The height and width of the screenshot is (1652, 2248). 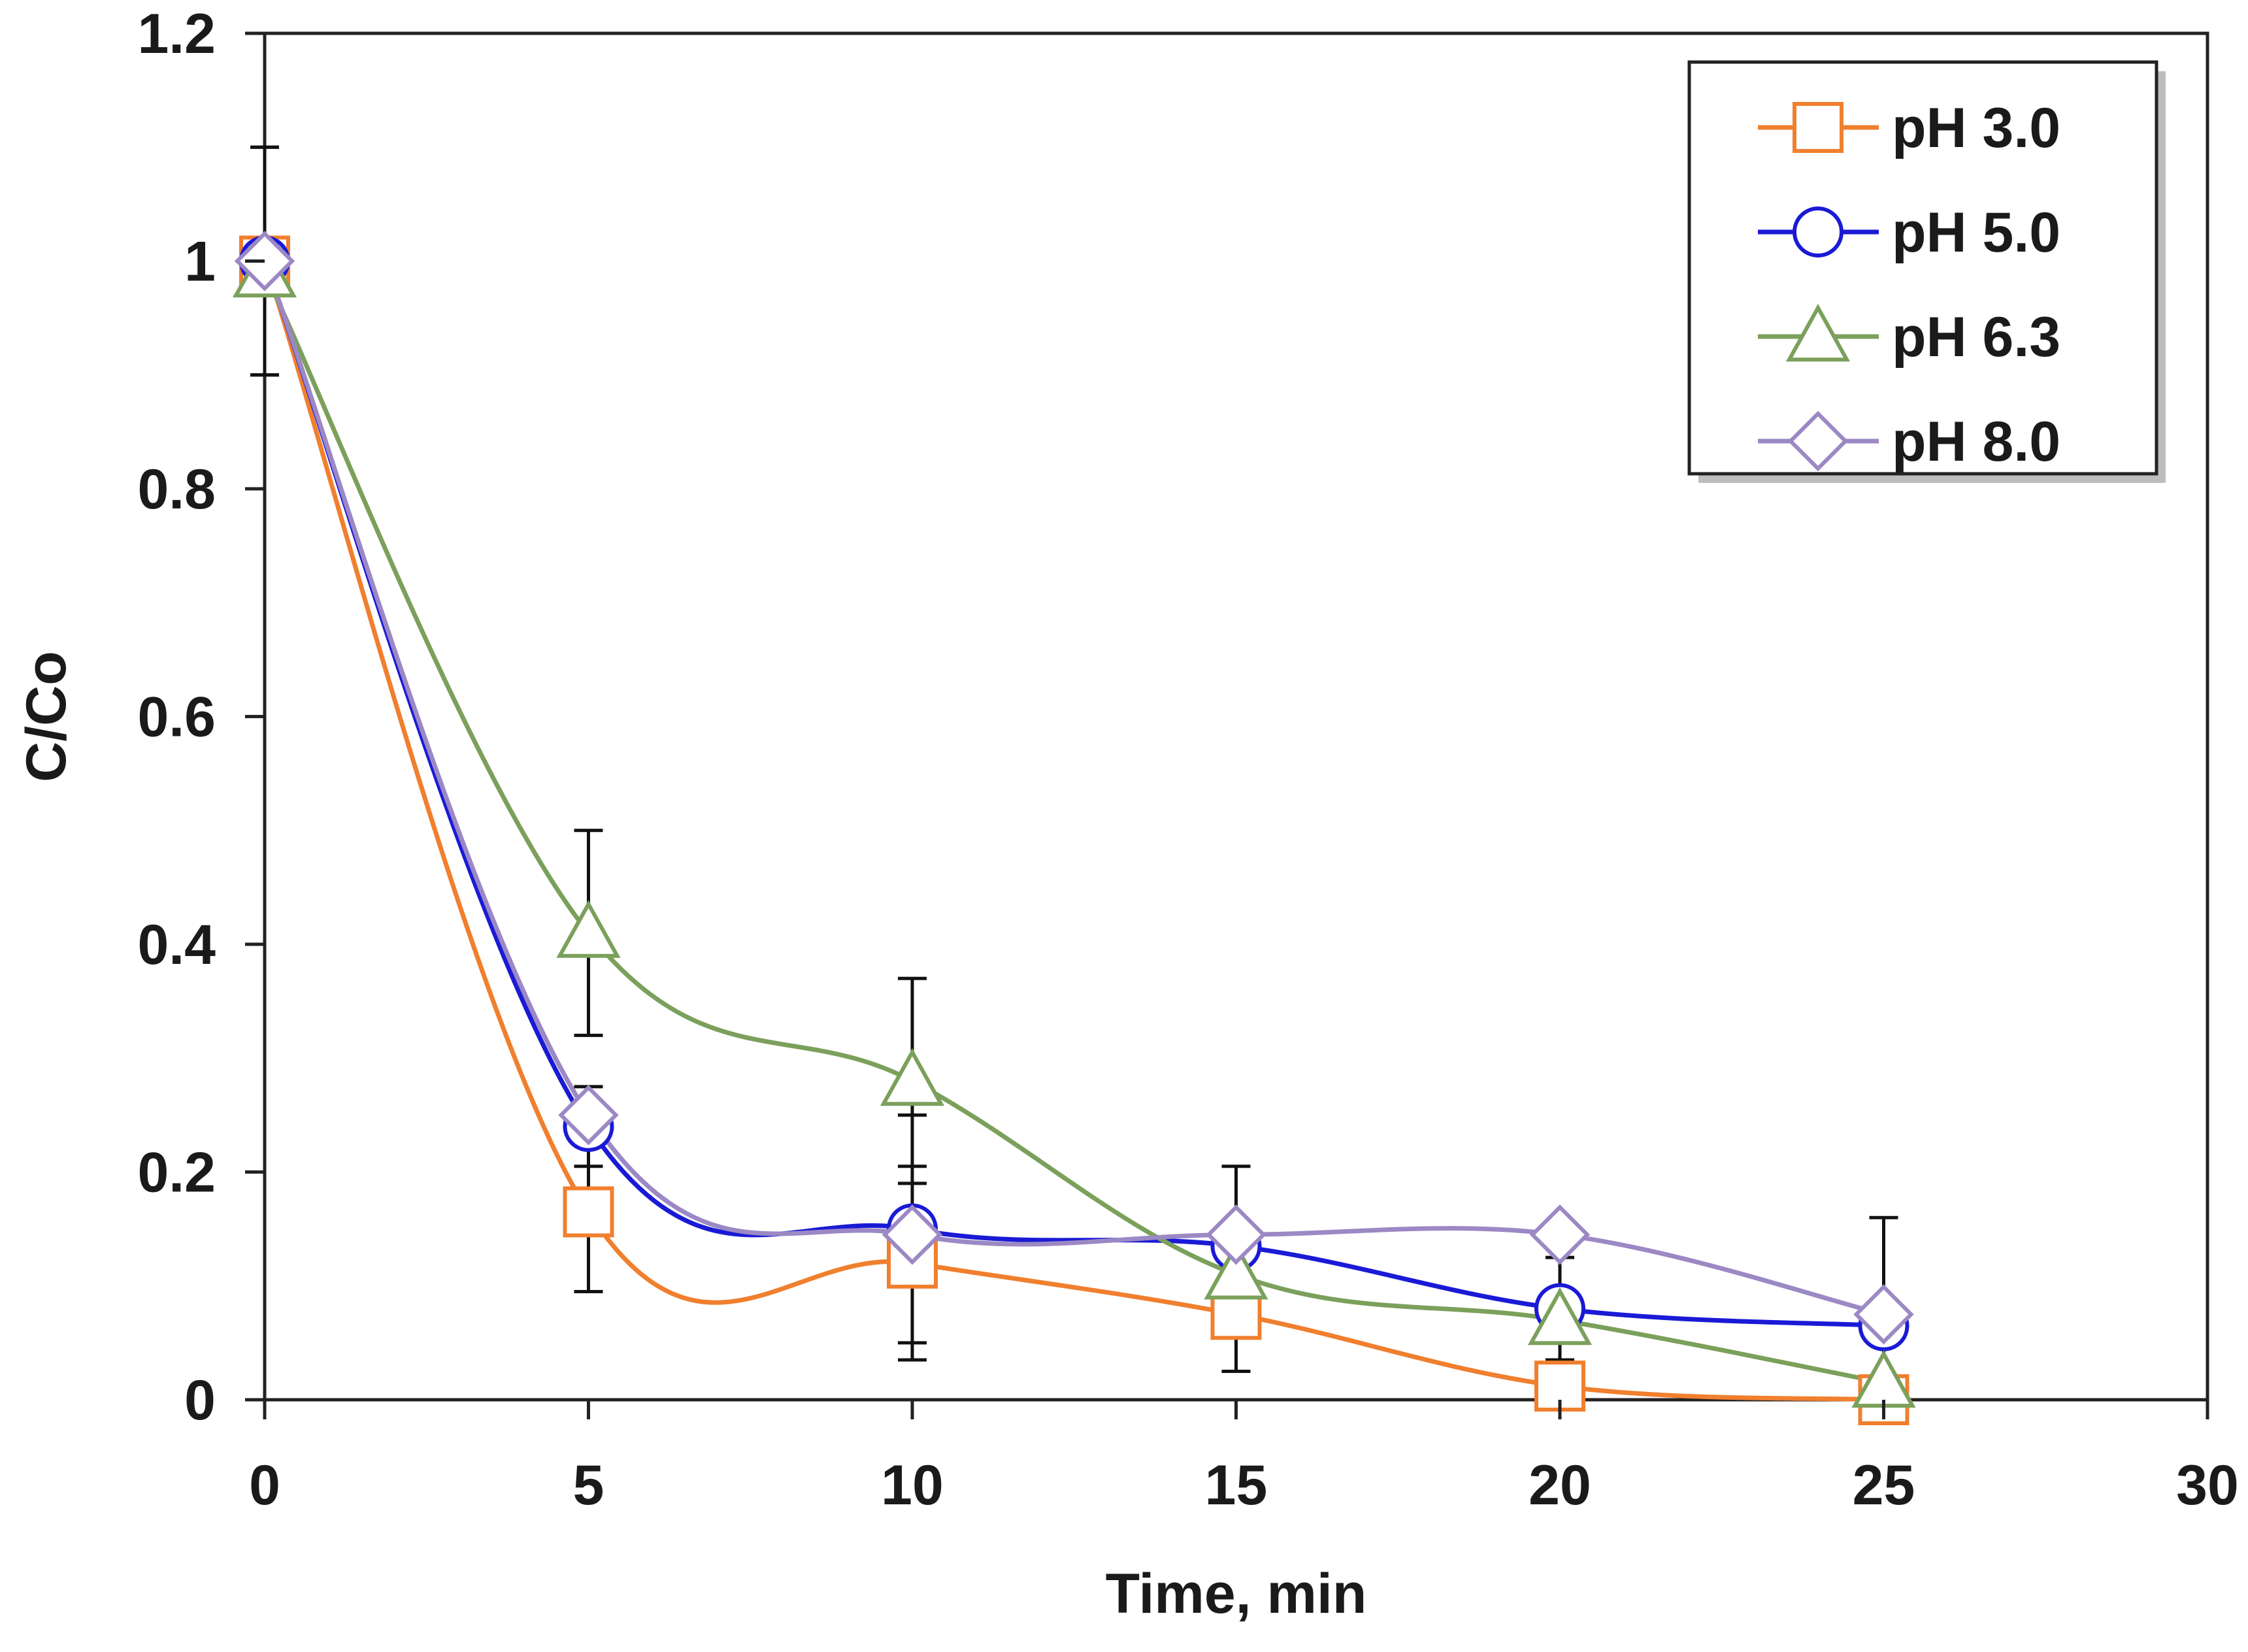 I want to click on legend-label: pH 3.0, so click(x=1976, y=128).